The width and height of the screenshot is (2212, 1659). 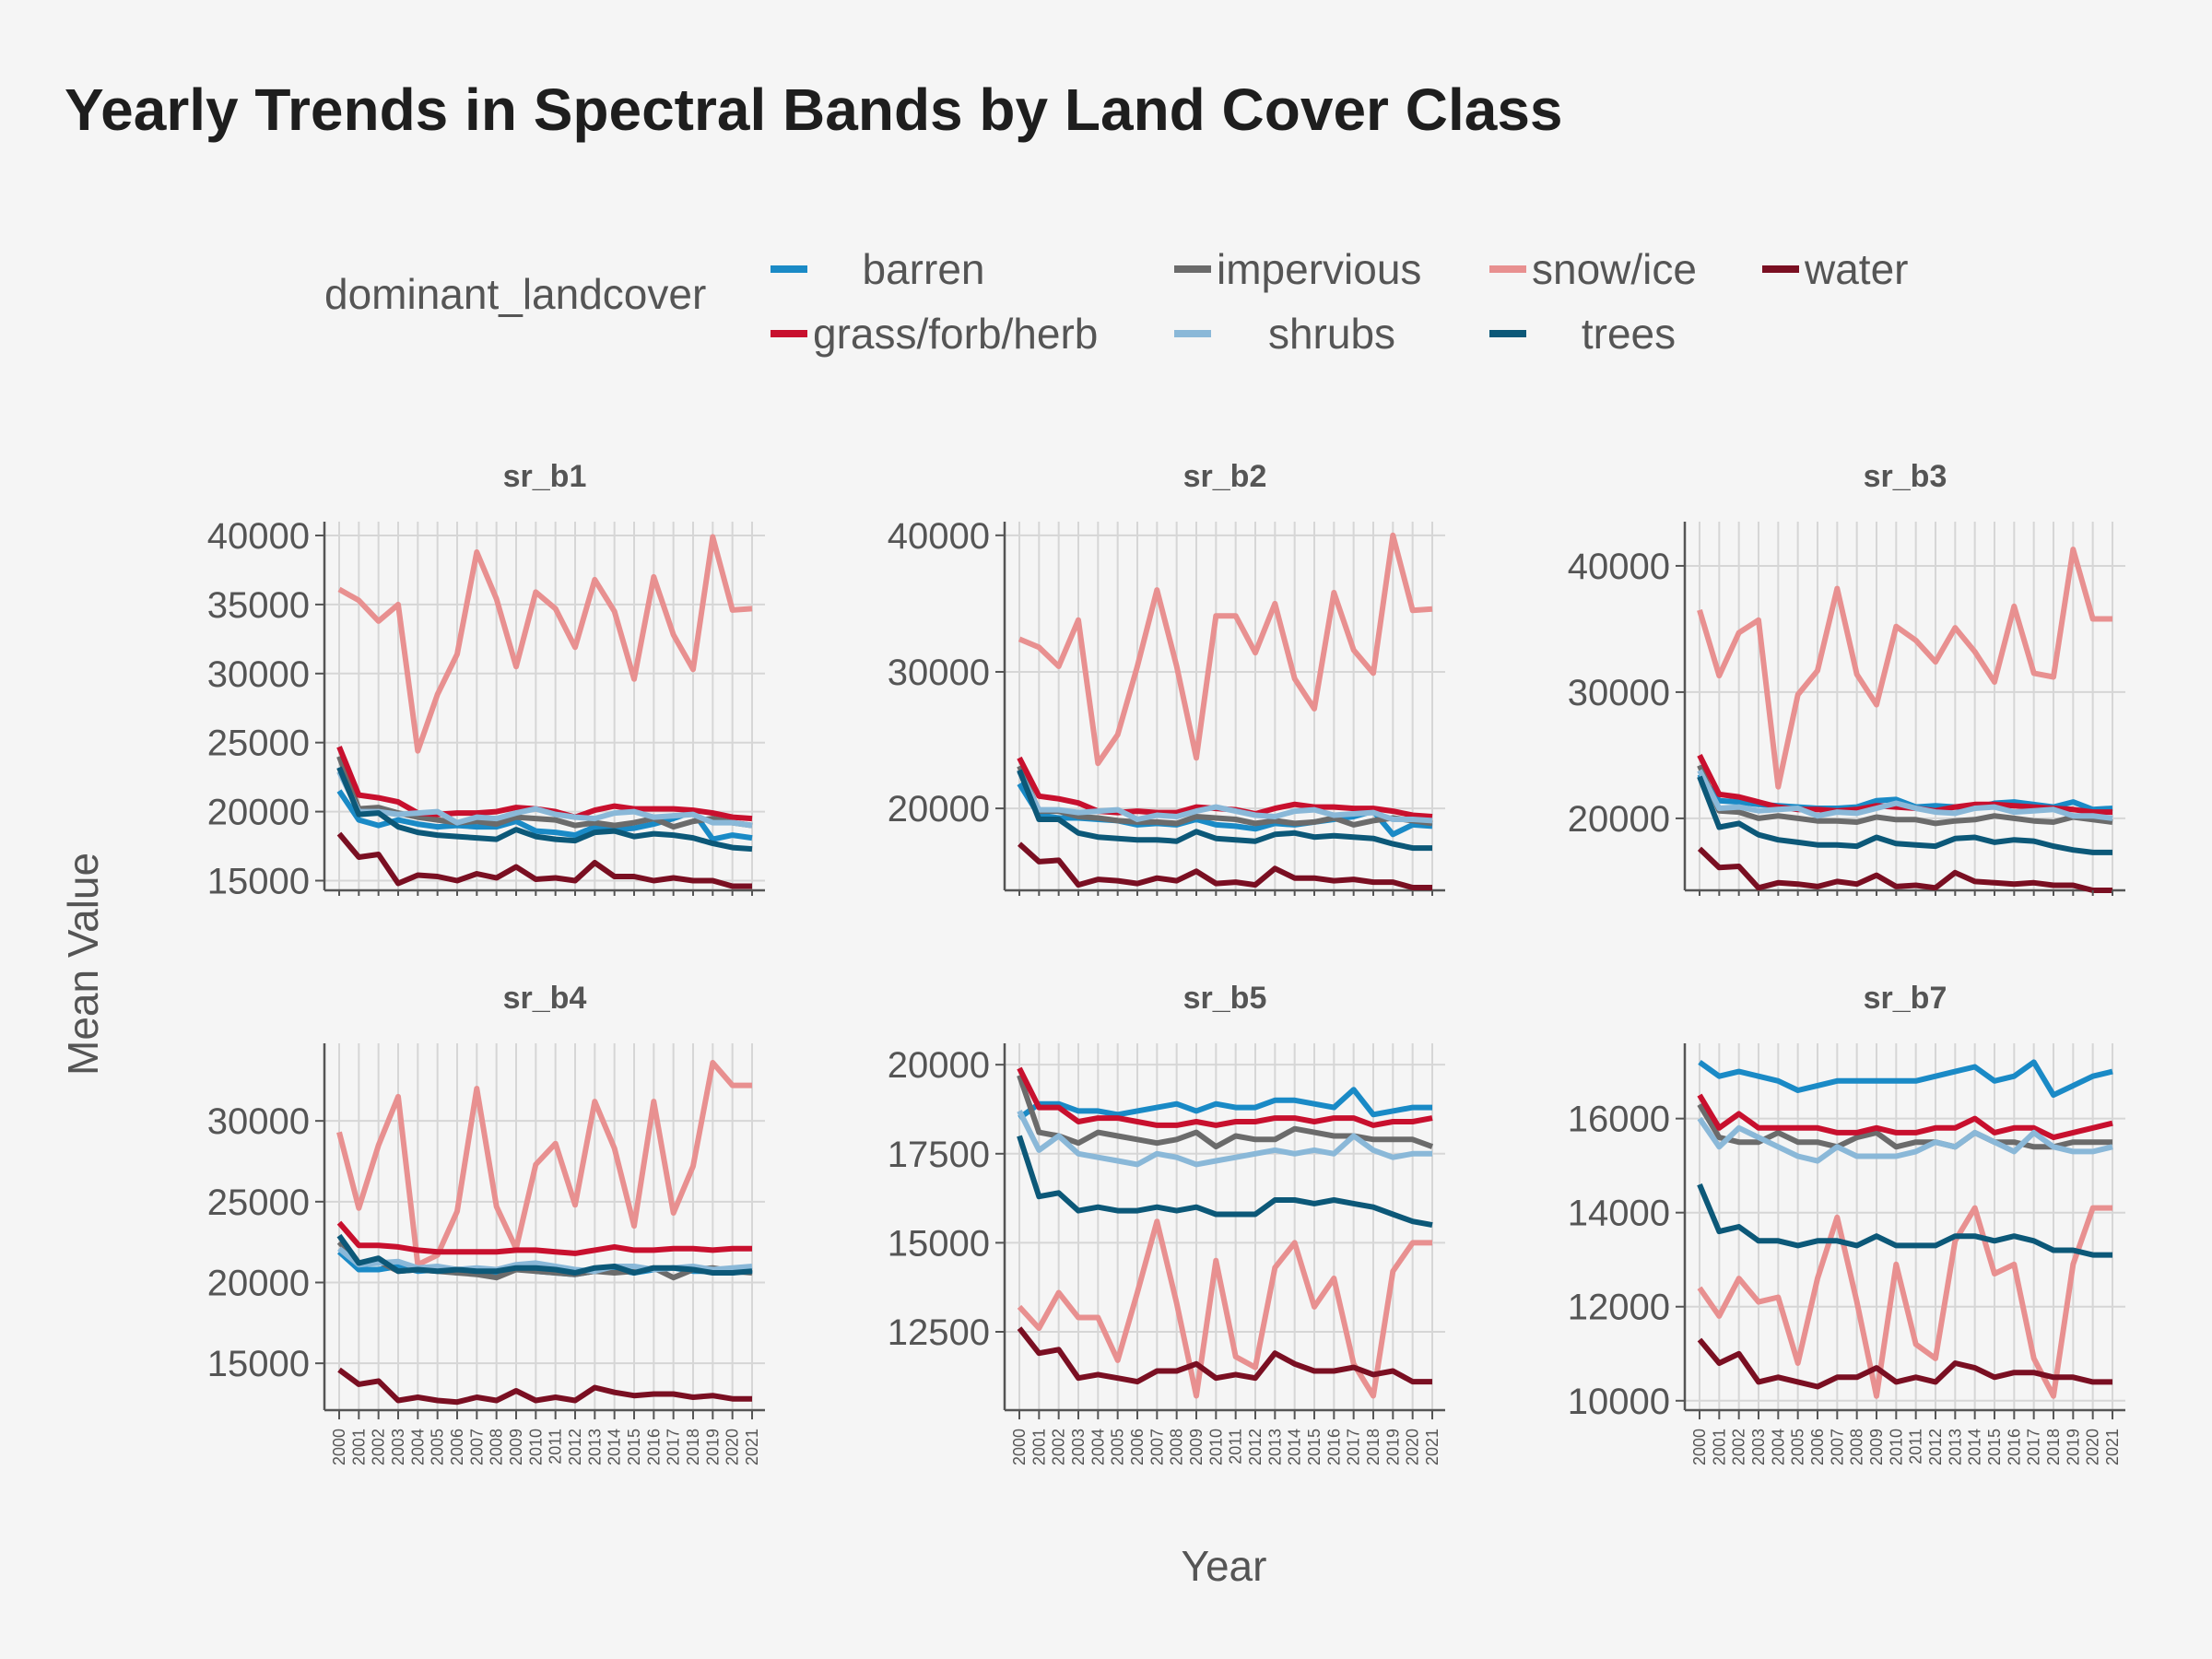 I want to click on y-tick-label: 10000, so click(x=1619, y=1402).